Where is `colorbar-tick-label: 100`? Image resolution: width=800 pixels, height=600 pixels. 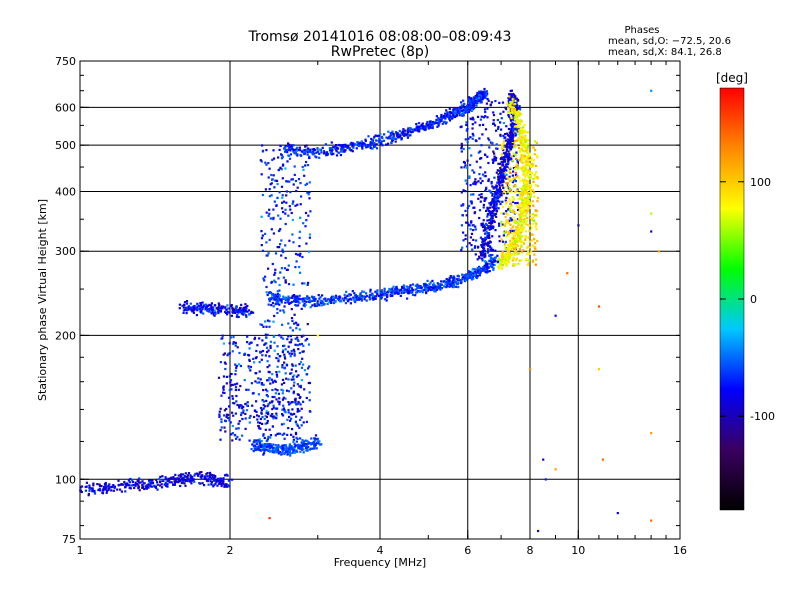 colorbar-tick-label: 100 is located at coordinates (760, 182).